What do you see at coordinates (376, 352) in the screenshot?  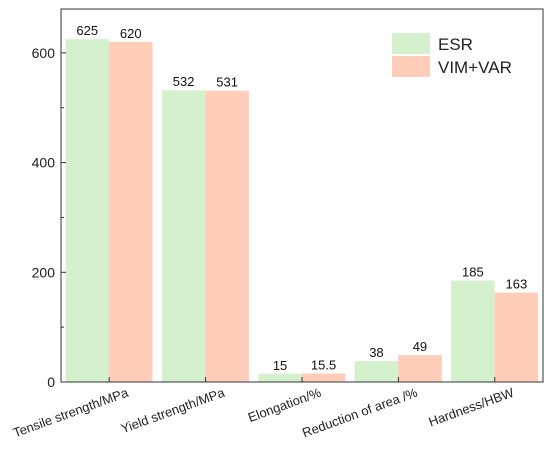 I see `data-label: 38` at bounding box center [376, 352].